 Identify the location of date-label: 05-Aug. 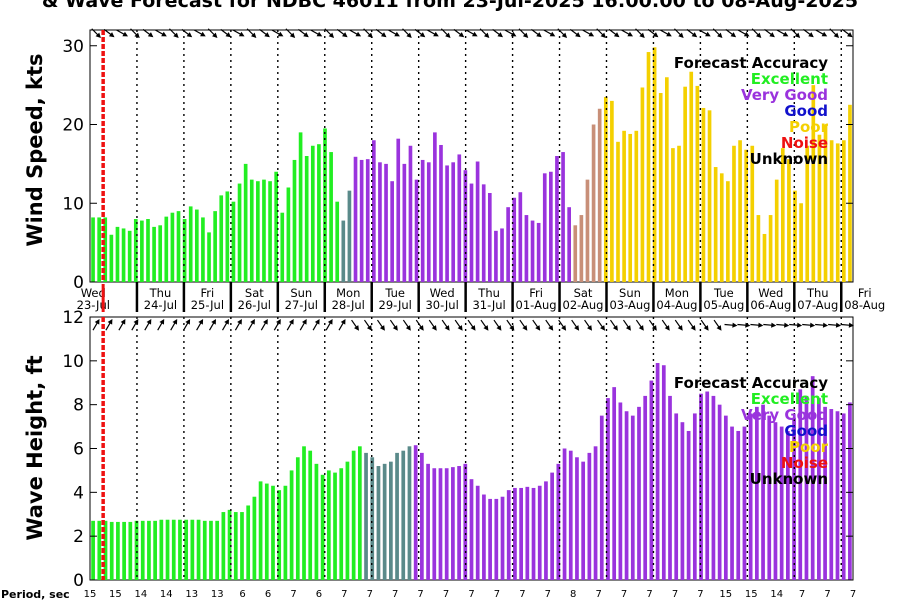
(723, 305).